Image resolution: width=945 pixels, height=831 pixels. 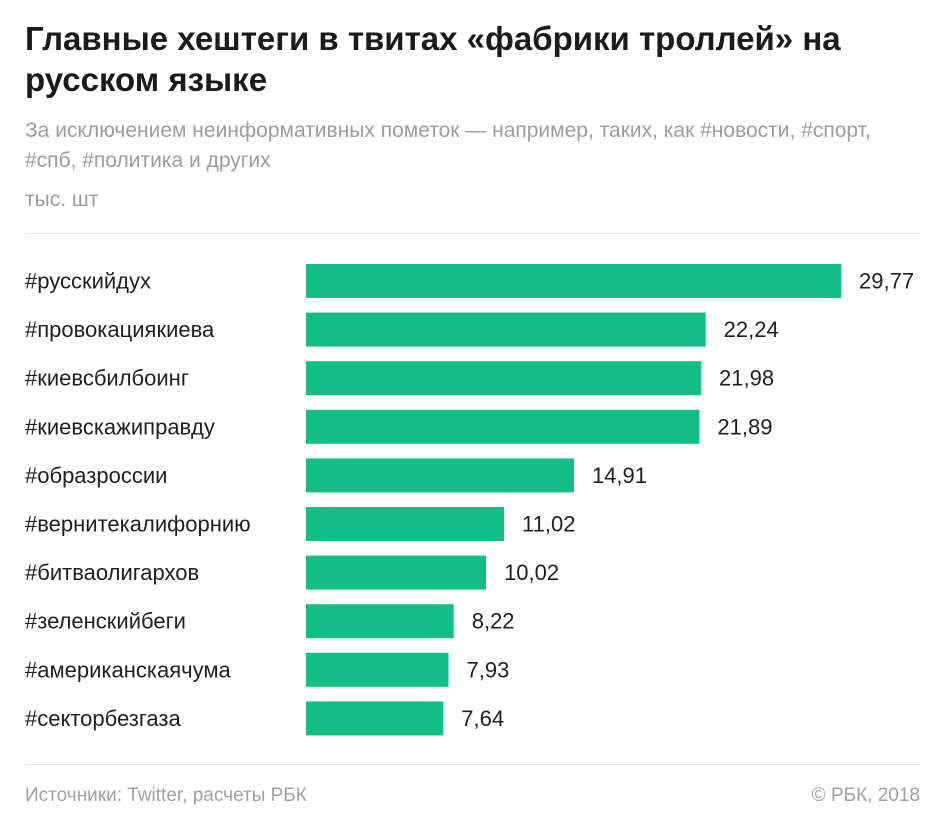 I want to click on category-label: #американскаячума, so click(x=128, y=669).